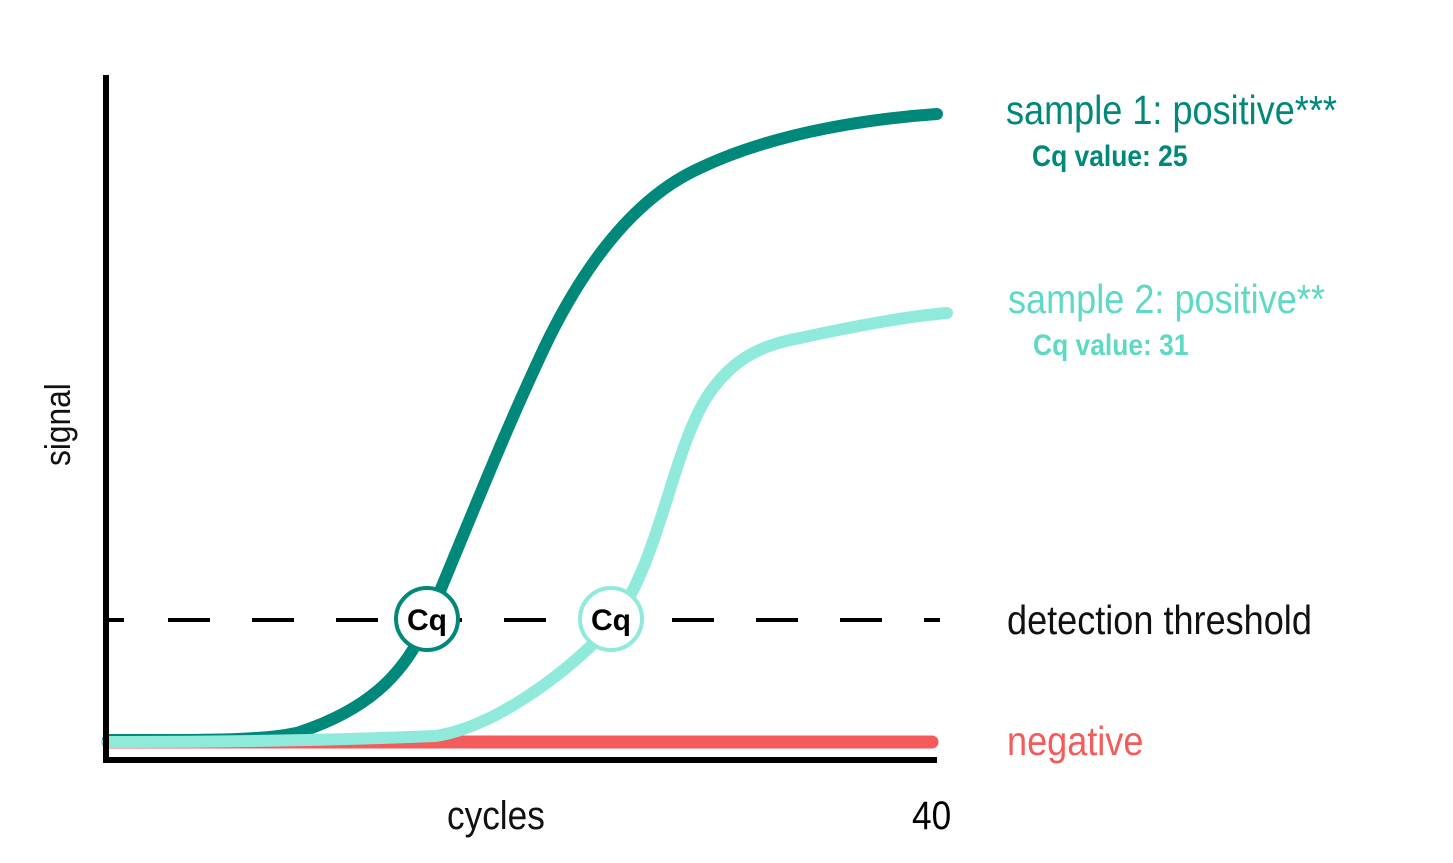  I want to click on x-axis-label: cycles, so click(496, 816).